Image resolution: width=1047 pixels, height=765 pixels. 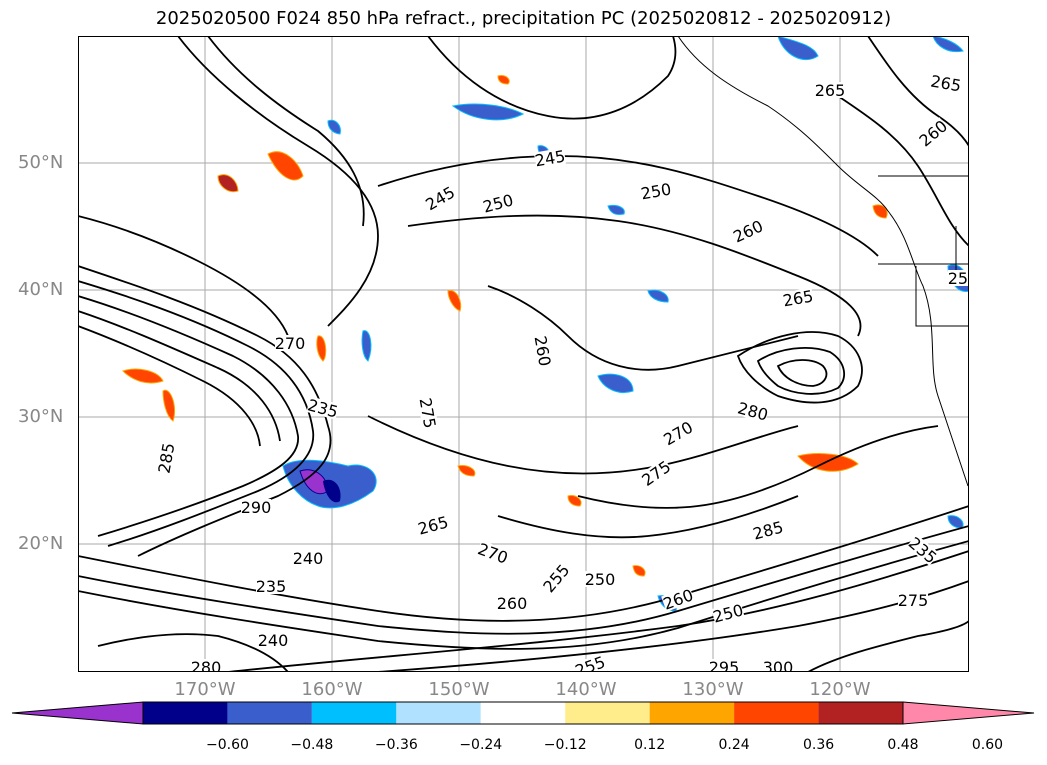 What do you see at coordinates (968, 713) in the screenshot?
I see `colorbar-extend-max` at bounding box center [968, 713].